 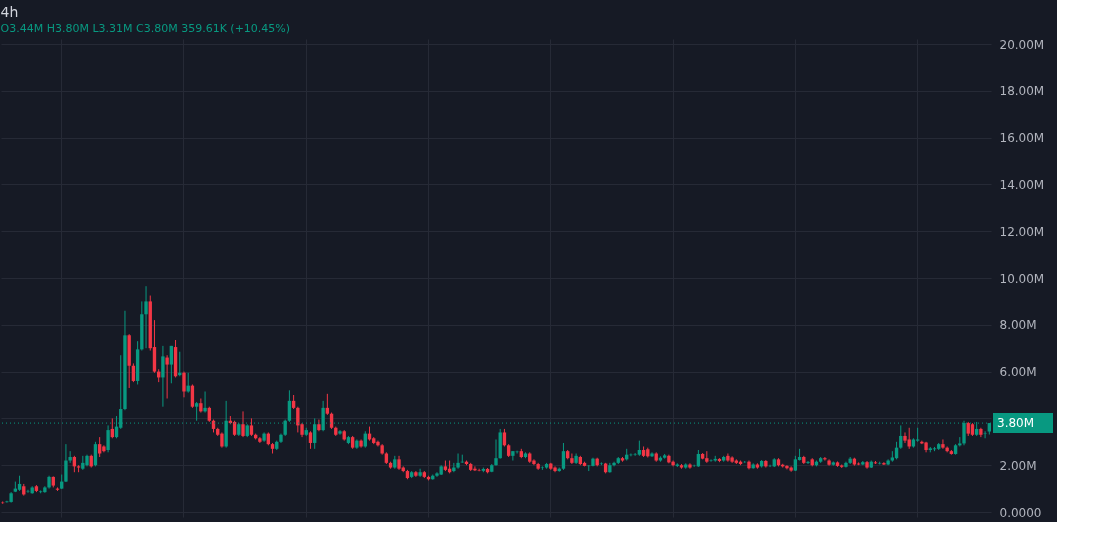 What do you see at coordinates (1022, 91) in the screenshot?
I see `y-tick-label: 18.00M` at bounding box center [1022, 91].